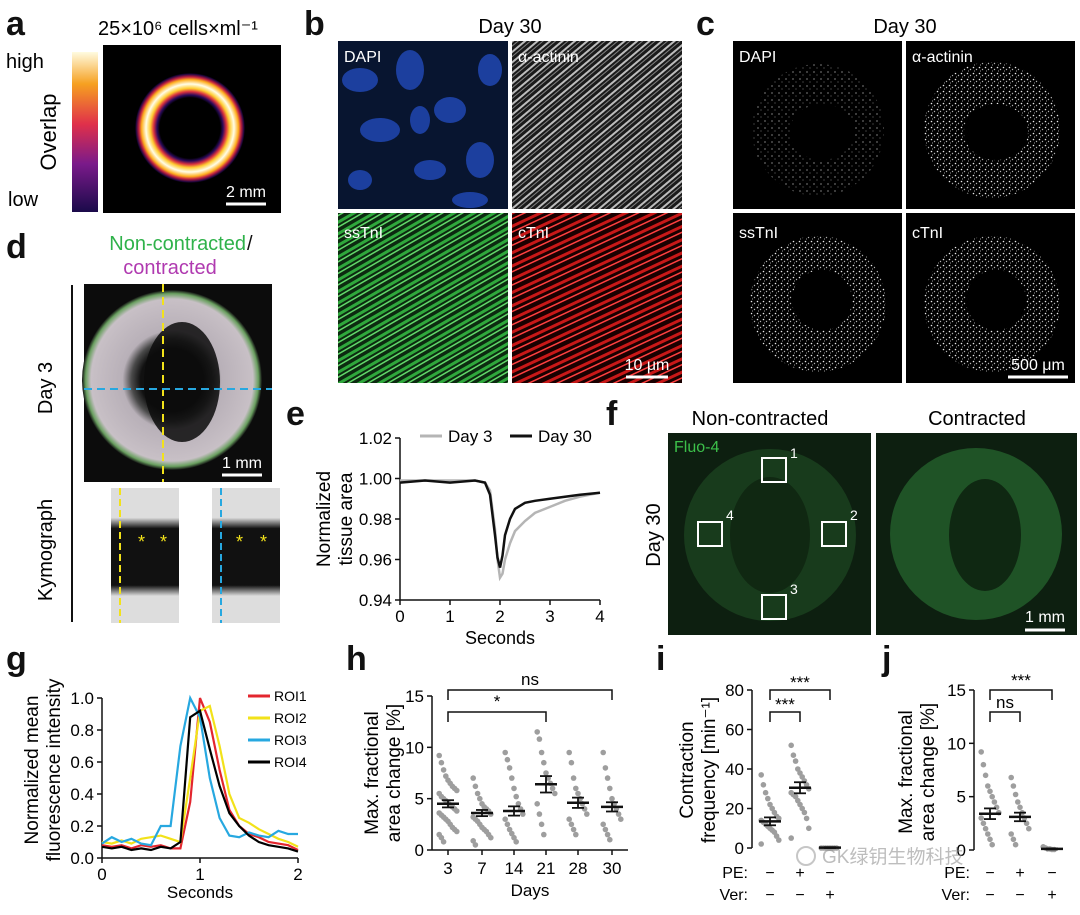 The width and height of the screenshot is (1080, 915). What do you see at coordinates (46, 550) in the screenshot?
I see `kymograph-label: Kymograph` at bounding box center [46, 550].